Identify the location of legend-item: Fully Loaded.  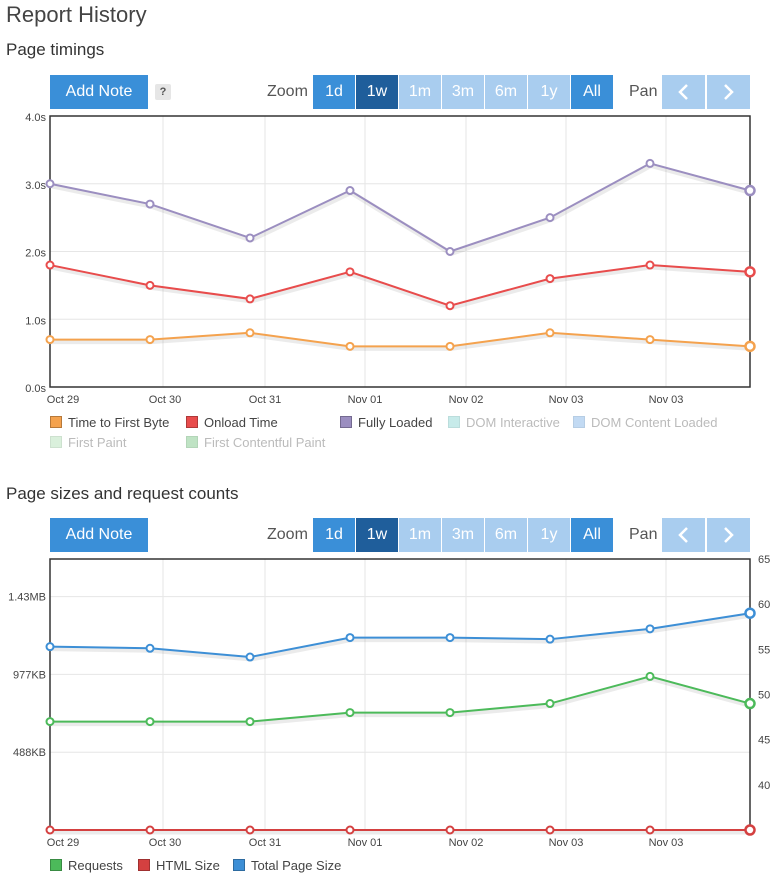
(386, 422).